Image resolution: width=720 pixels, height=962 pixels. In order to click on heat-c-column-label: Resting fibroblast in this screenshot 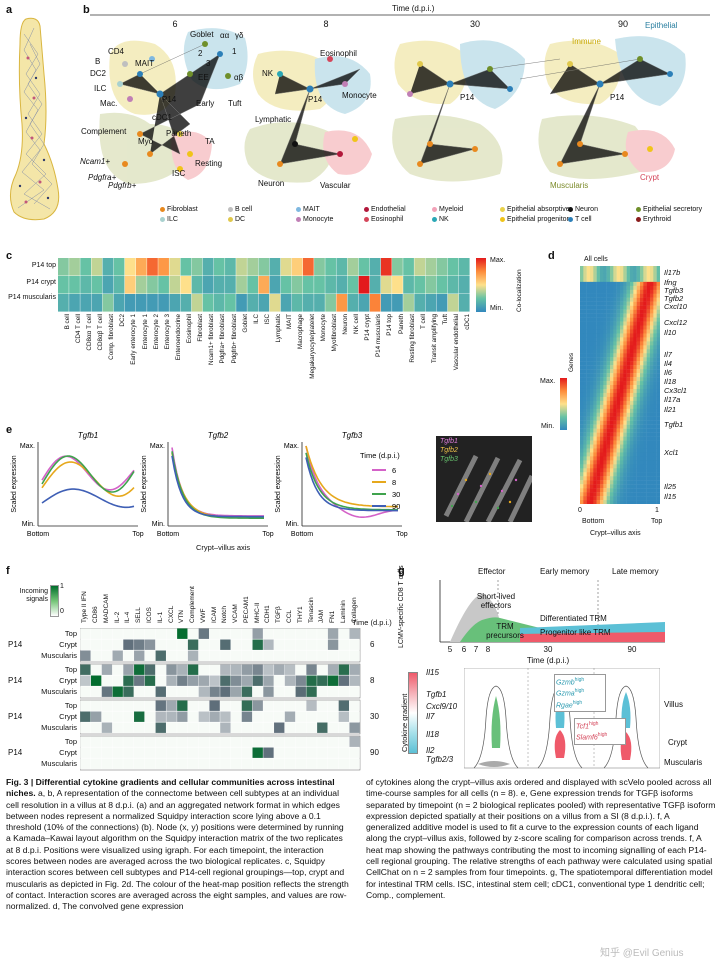, I will do `click(412, 338)`.